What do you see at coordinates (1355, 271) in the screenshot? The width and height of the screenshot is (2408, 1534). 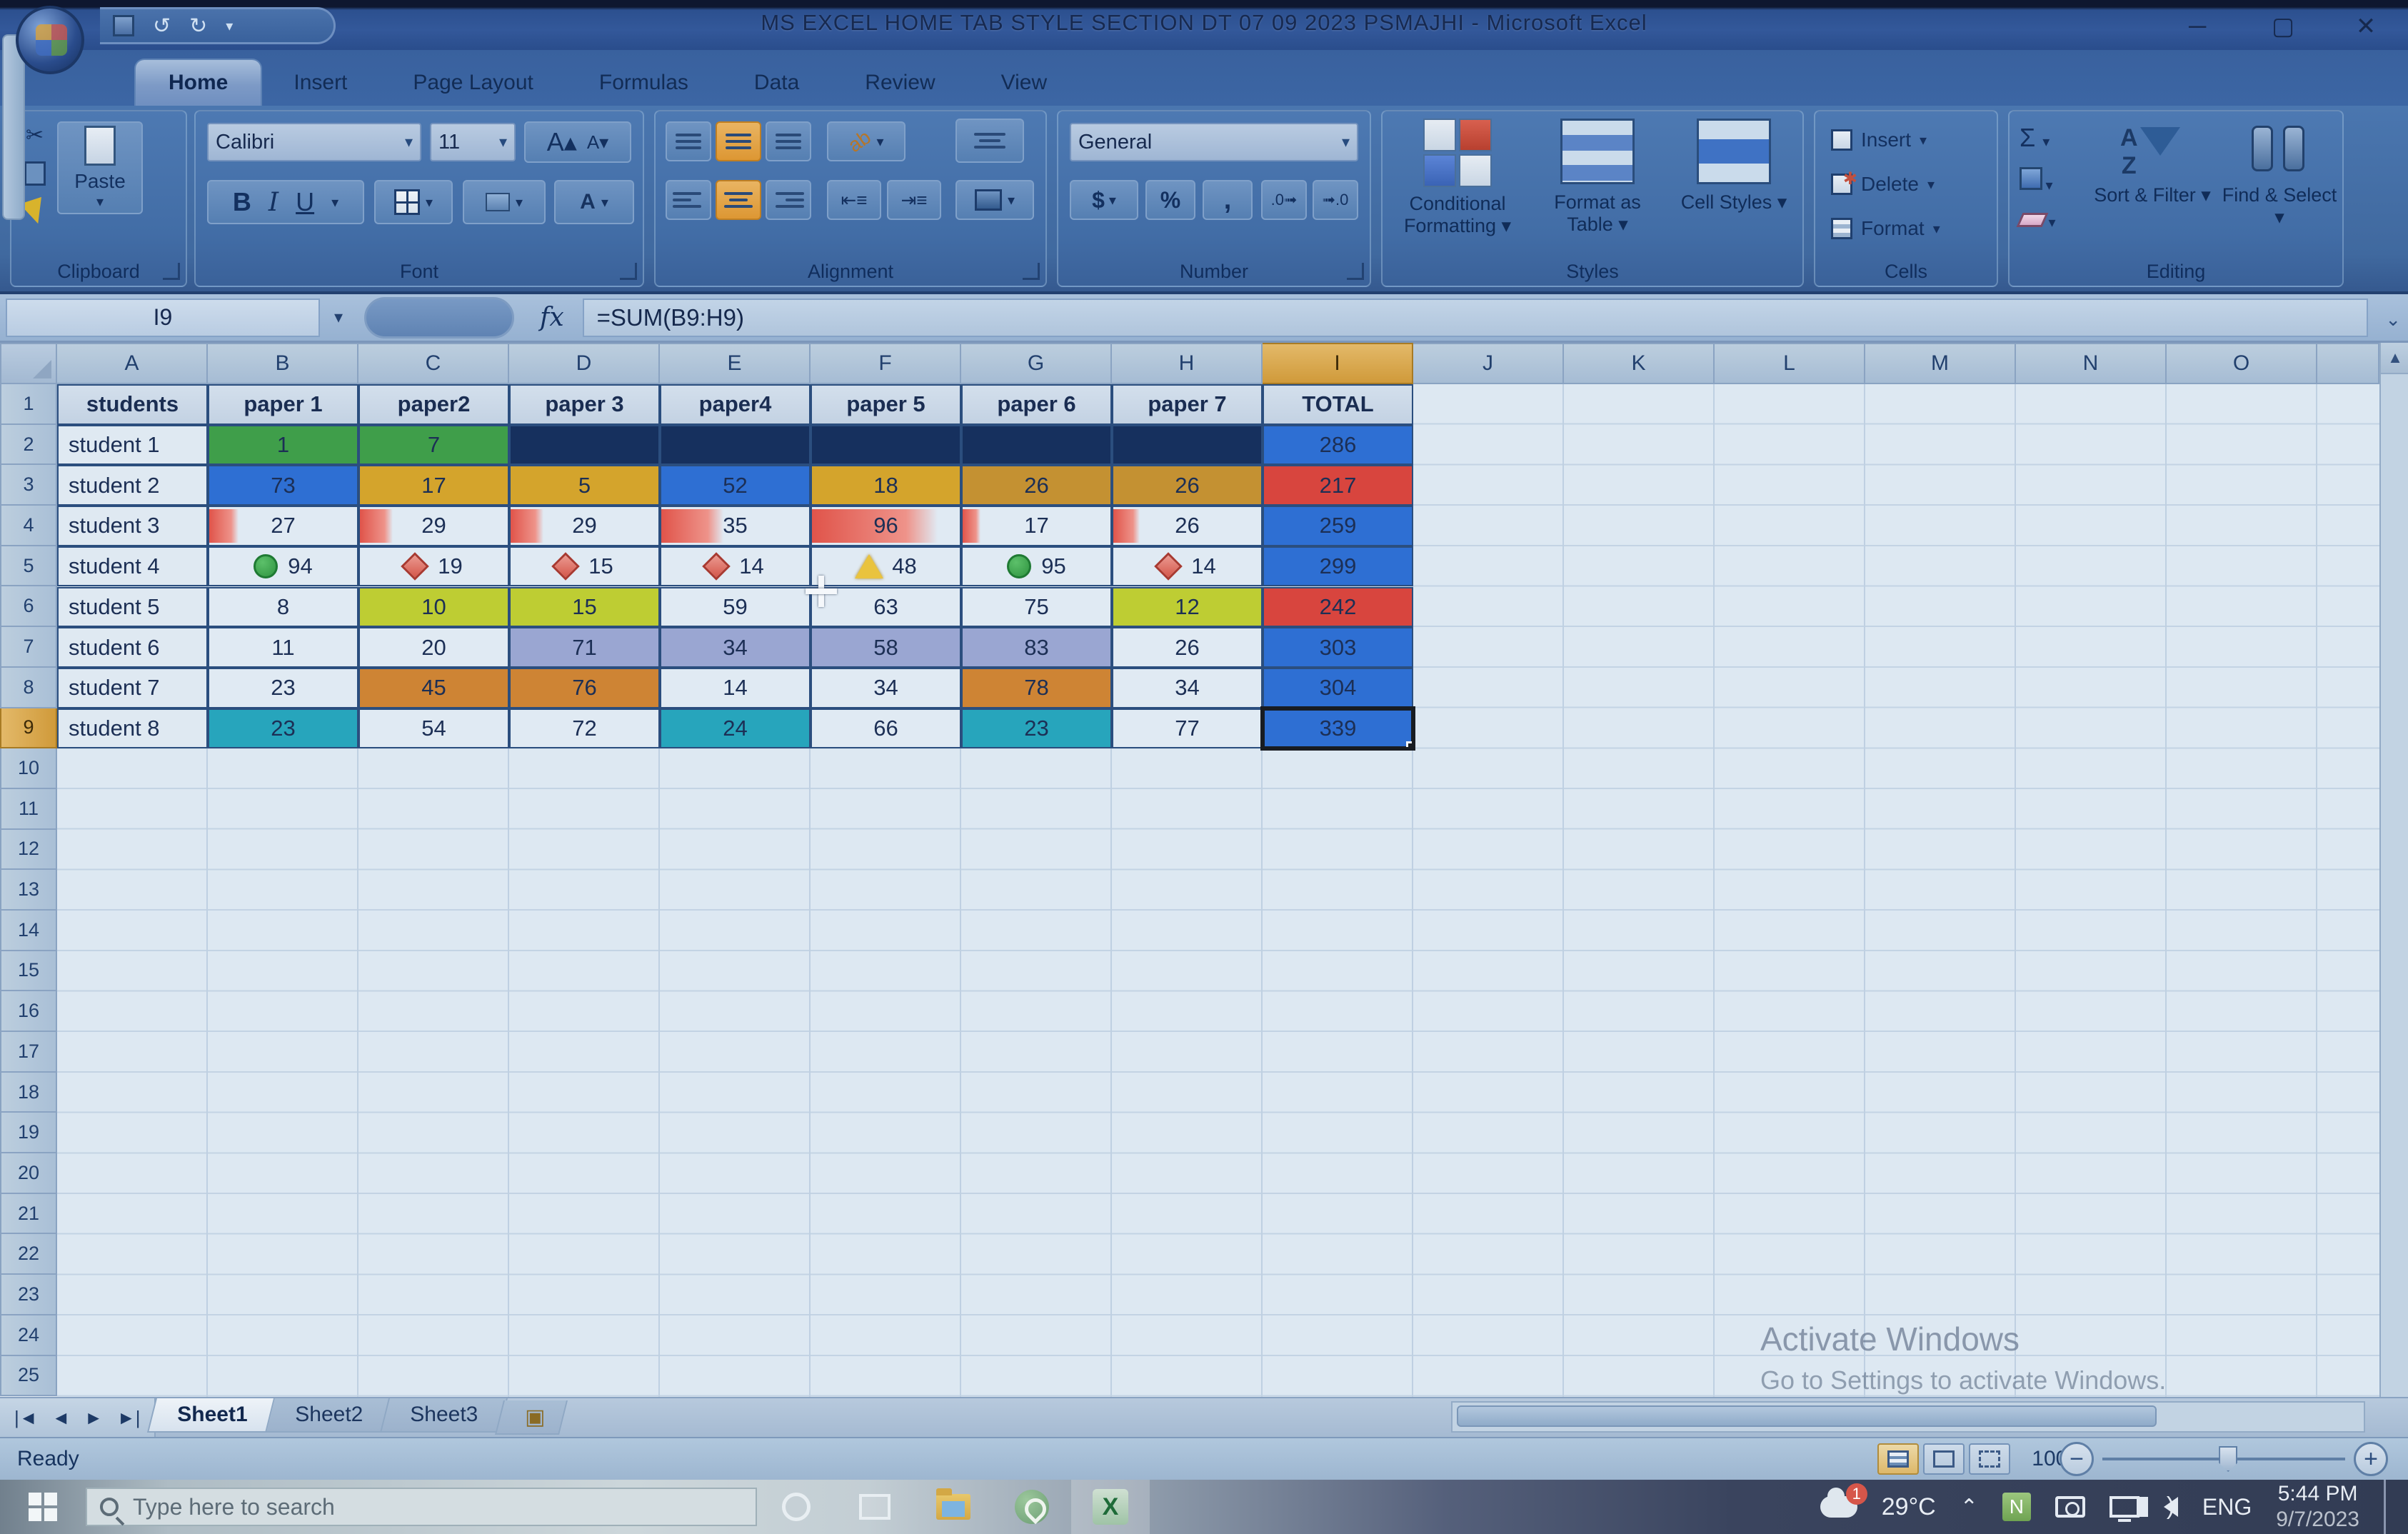 I see `number-dialog-launcher` at bounding box center [1355, 271].